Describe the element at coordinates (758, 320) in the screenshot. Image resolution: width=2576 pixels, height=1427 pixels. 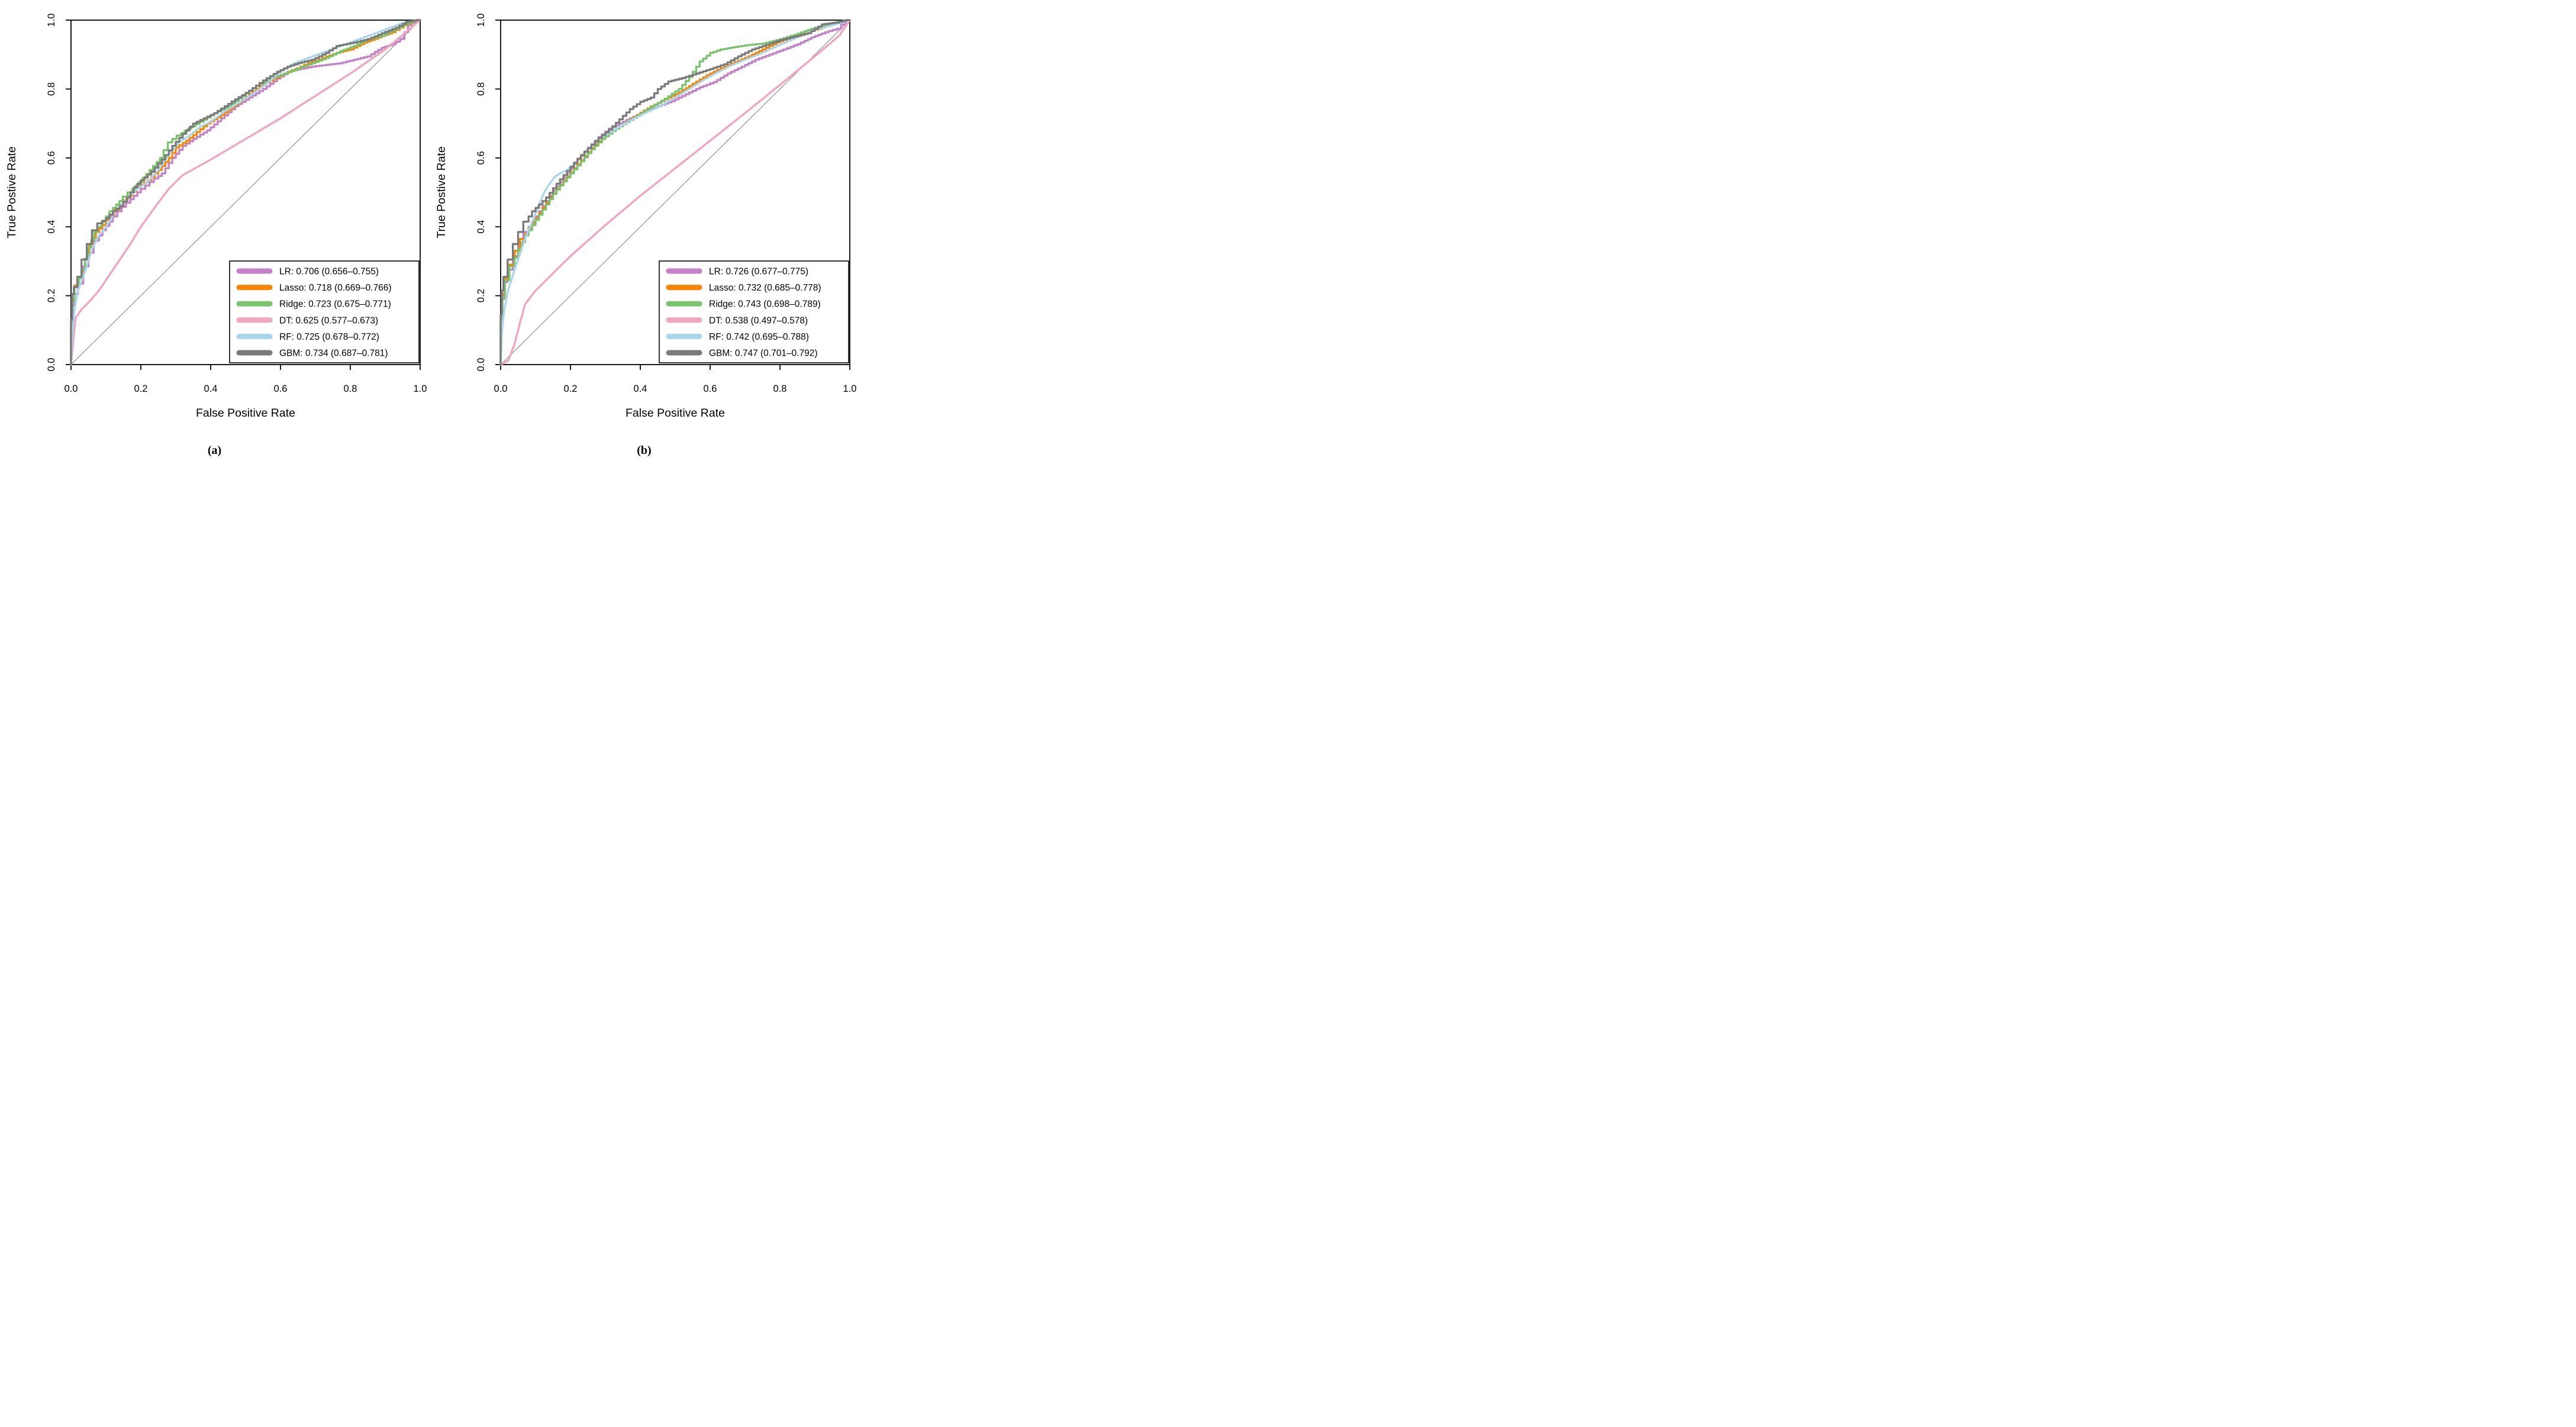
I see `legend-label: DT: 0.538 (0.497–0.578)` at that location.